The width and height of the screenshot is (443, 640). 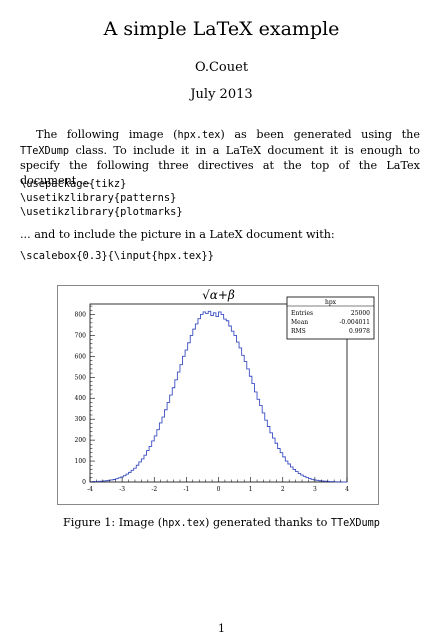 I want to click on page-number: 1, so click(x=221, y=628).